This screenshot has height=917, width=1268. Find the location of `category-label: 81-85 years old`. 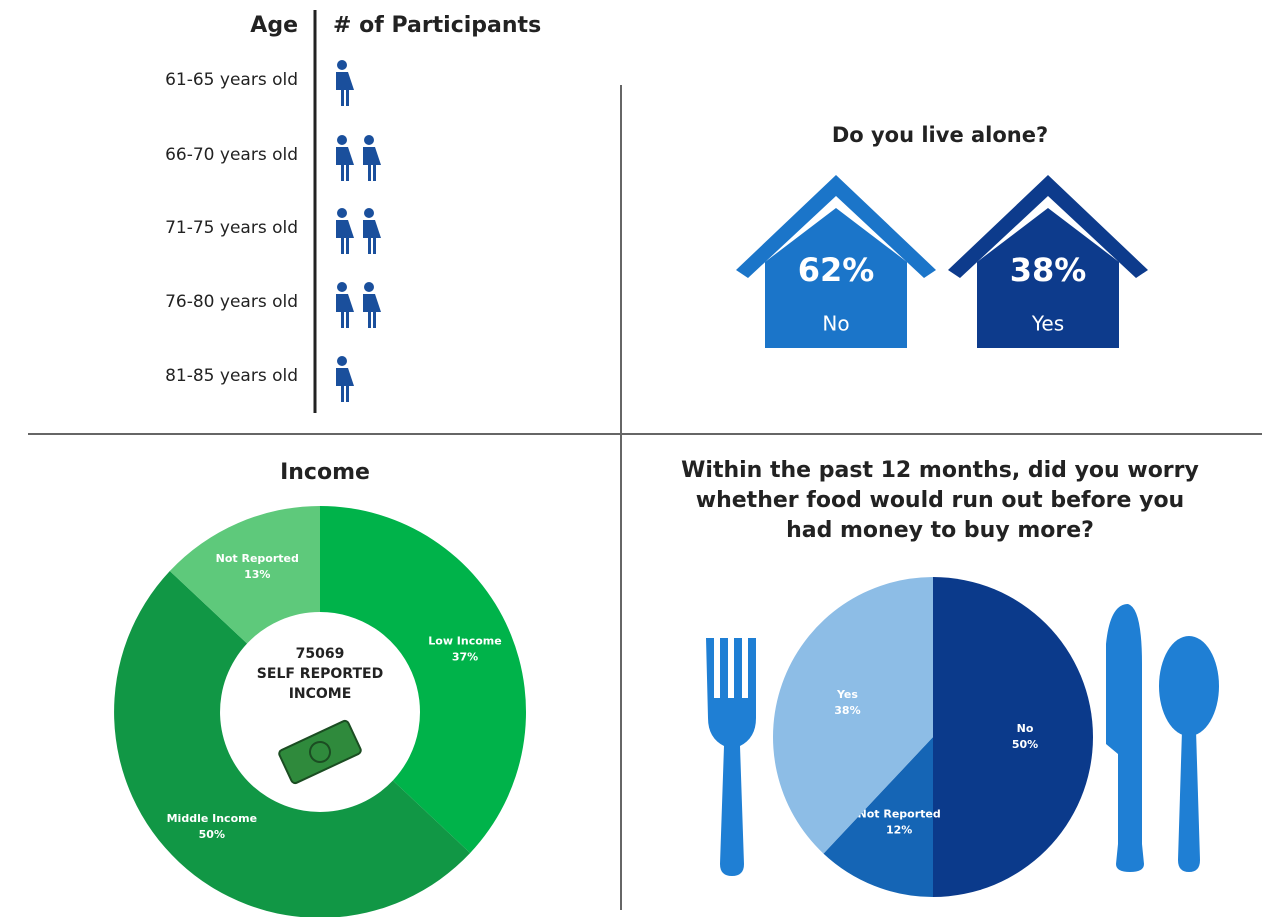

category-label: 81-85 years old is located at coordinates (231, 376).